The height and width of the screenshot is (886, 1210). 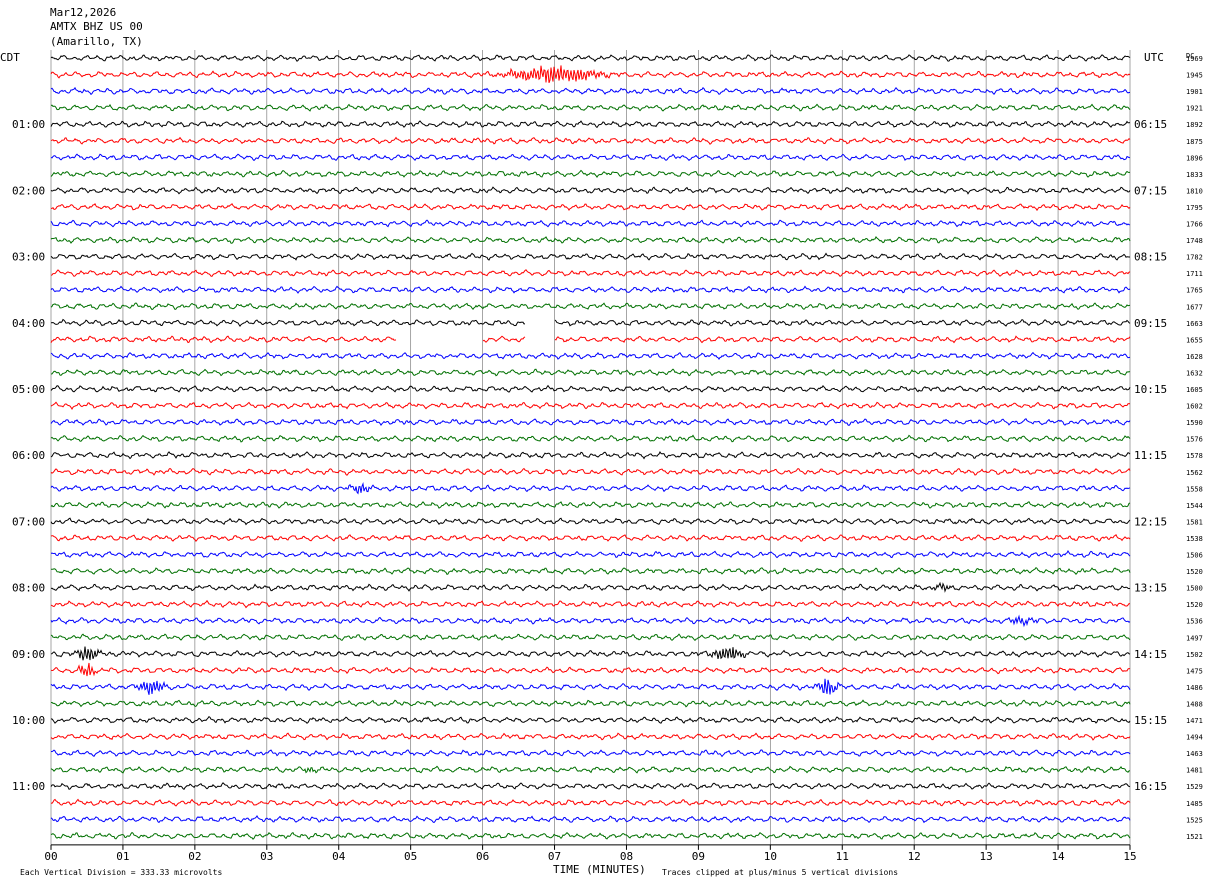 What do you see at coordinates (1150, 521) in the screenshot?
I see `right-hour-label: 12:15` at bounding box center [1150, 521].